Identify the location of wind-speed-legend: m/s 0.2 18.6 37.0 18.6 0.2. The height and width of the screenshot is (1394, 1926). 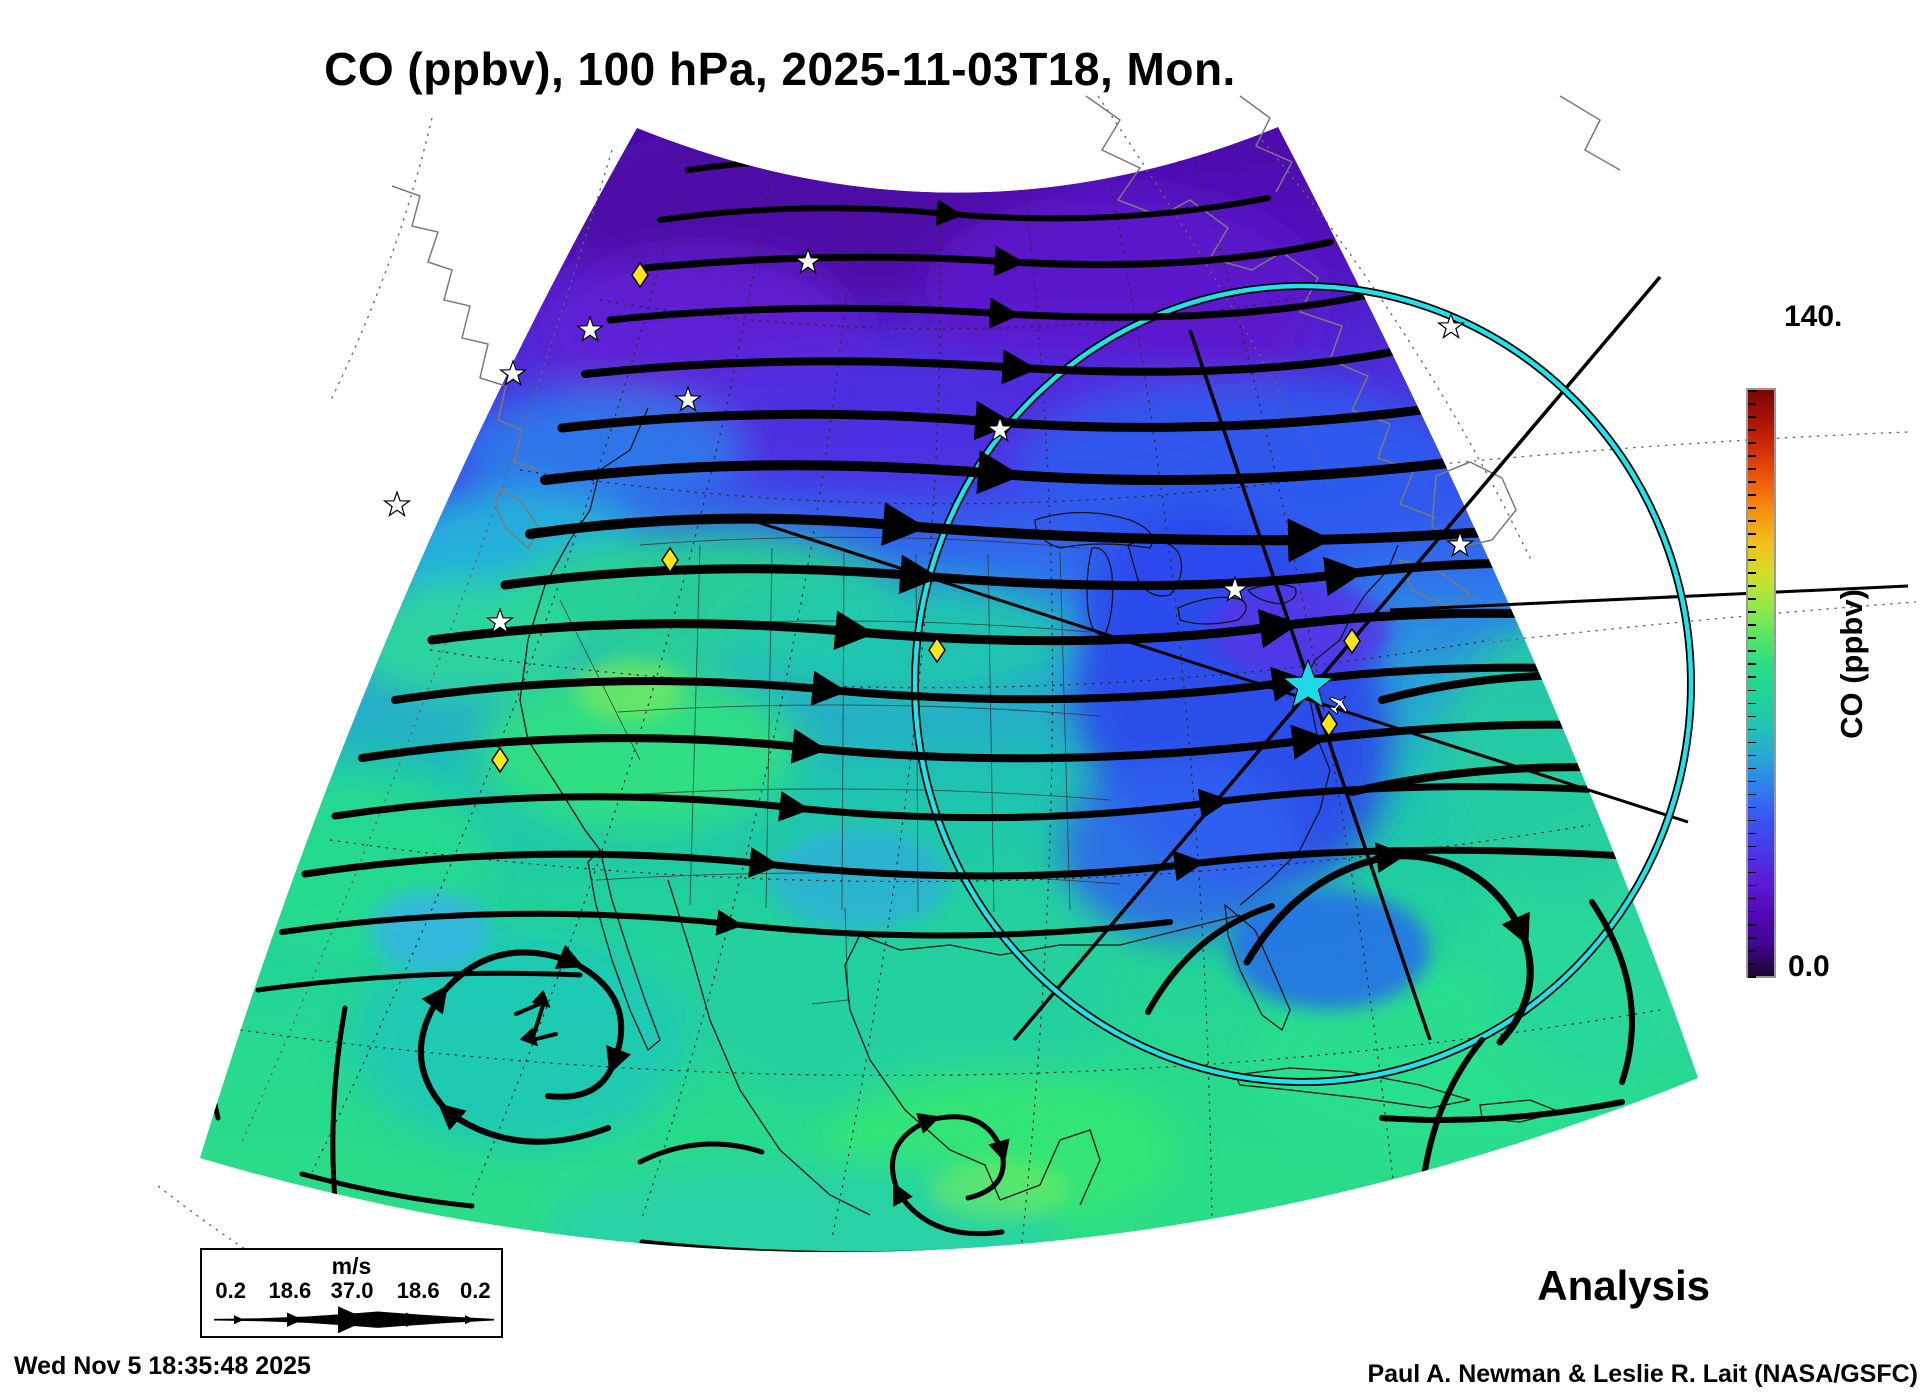
(351, 1293).